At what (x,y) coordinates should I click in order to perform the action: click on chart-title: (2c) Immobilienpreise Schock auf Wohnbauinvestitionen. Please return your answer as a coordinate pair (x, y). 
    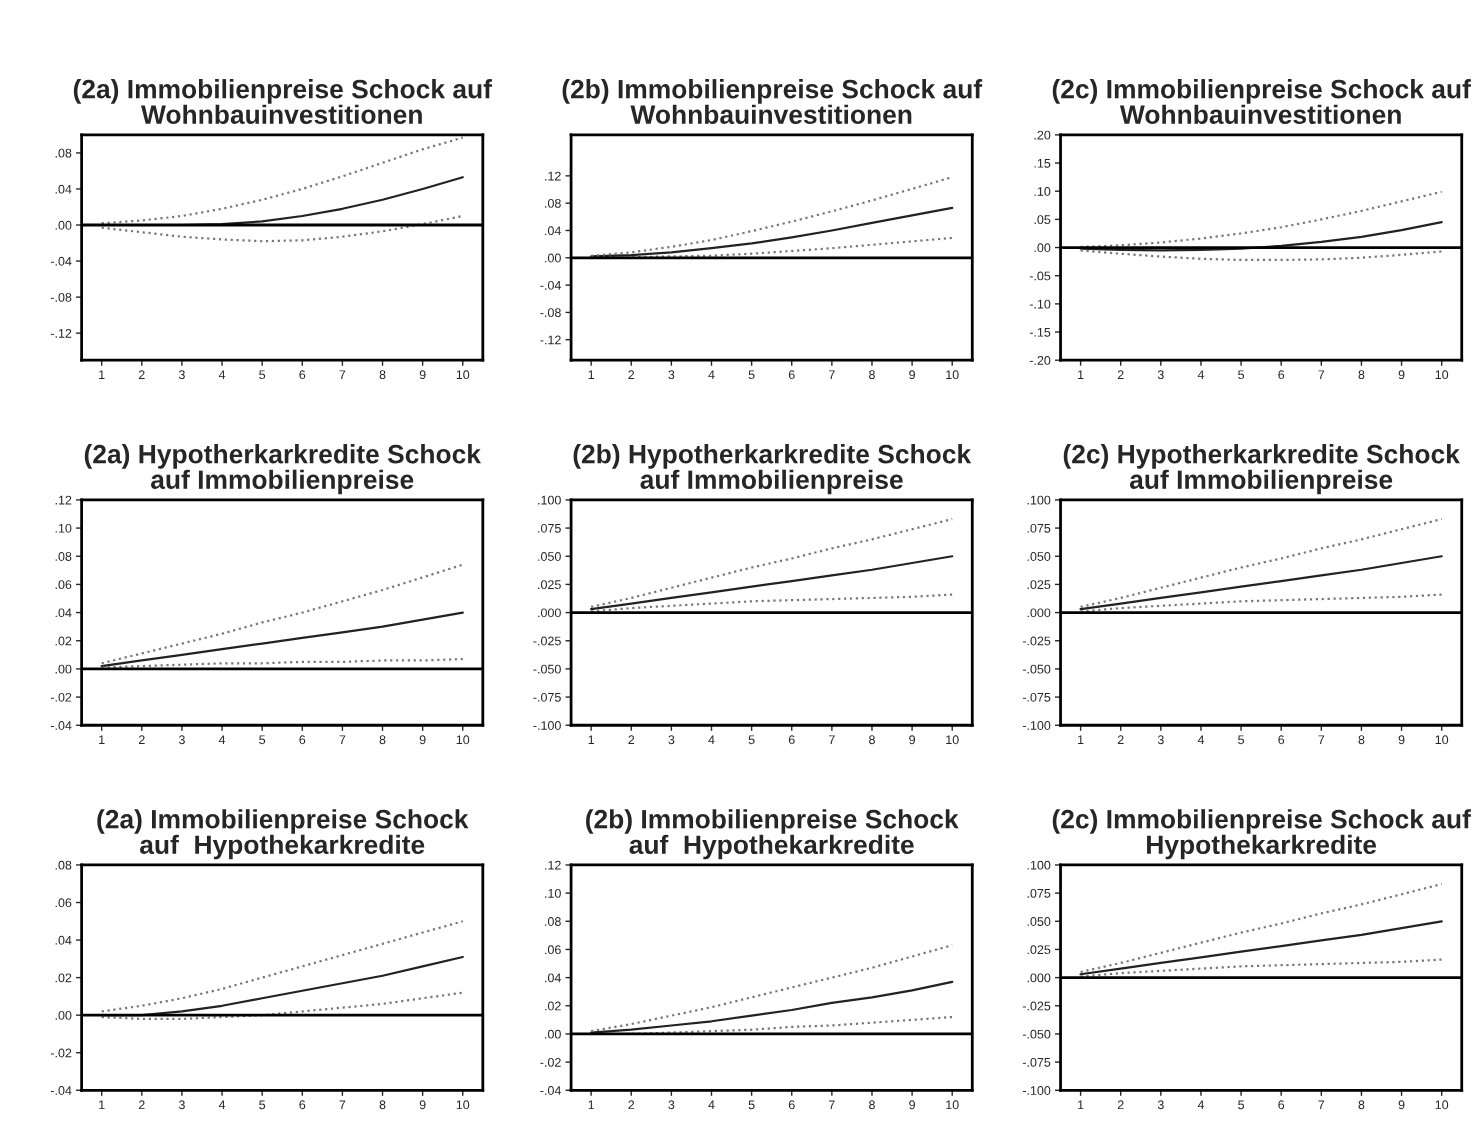
    Looking at the image, I should click on (1261, 102).